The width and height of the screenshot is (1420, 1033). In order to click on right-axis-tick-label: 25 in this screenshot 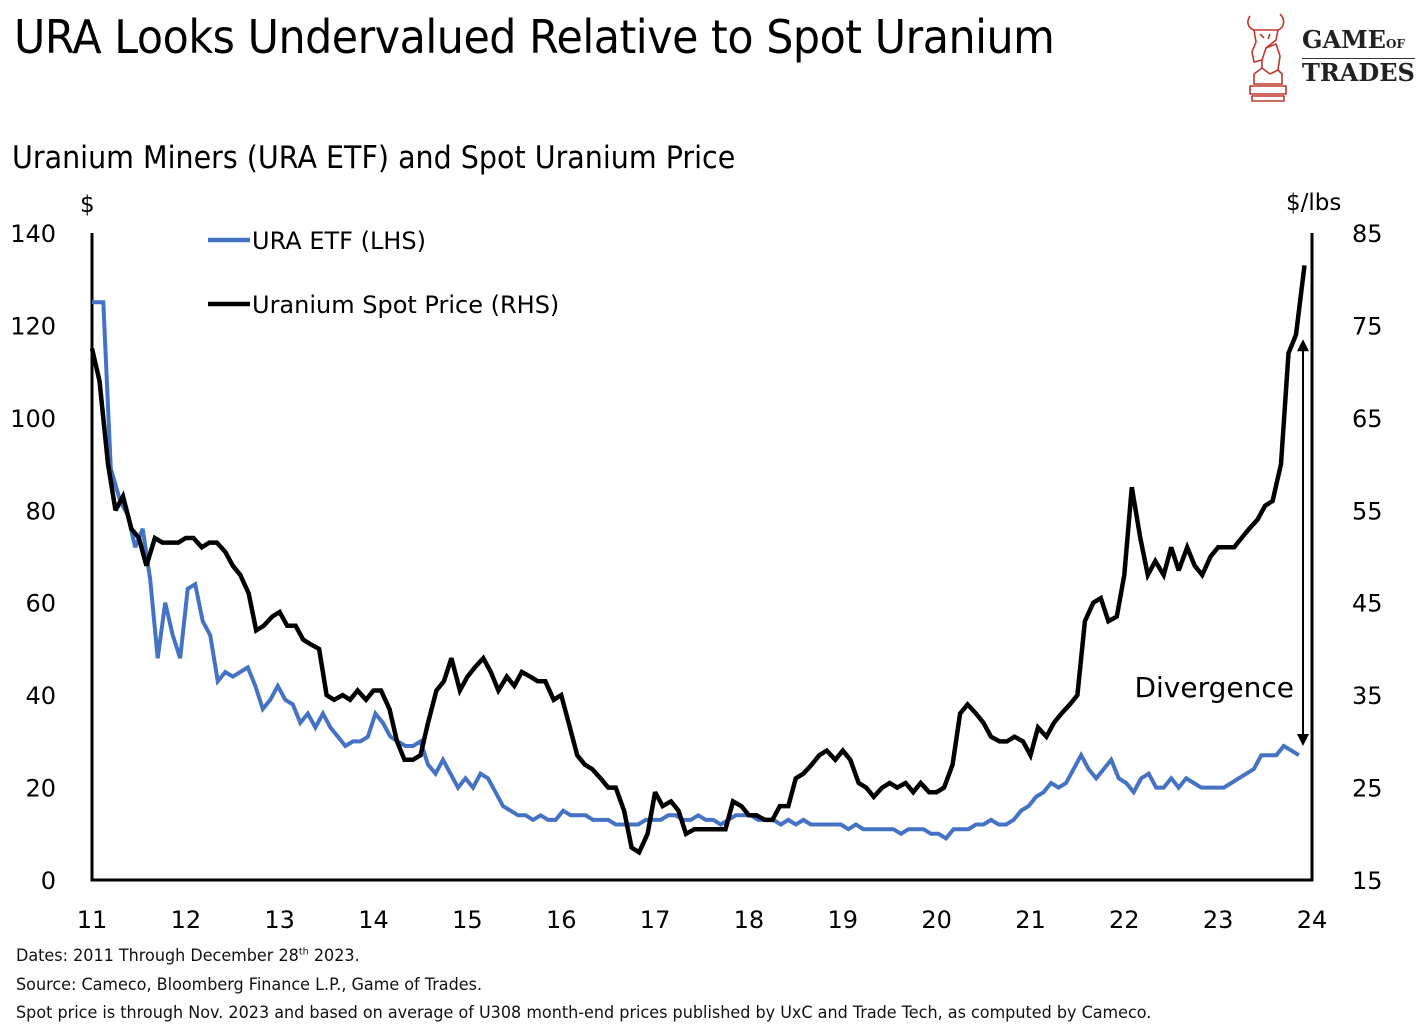, I will do `click(1367, 789)`.